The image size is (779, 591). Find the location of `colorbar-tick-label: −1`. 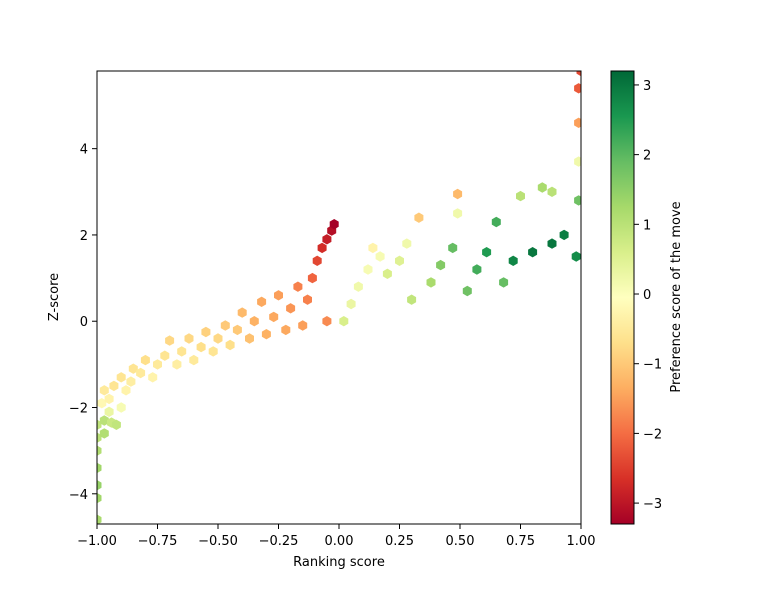

colorbar-tick-label: −1 is located at coordinates (652, 365).